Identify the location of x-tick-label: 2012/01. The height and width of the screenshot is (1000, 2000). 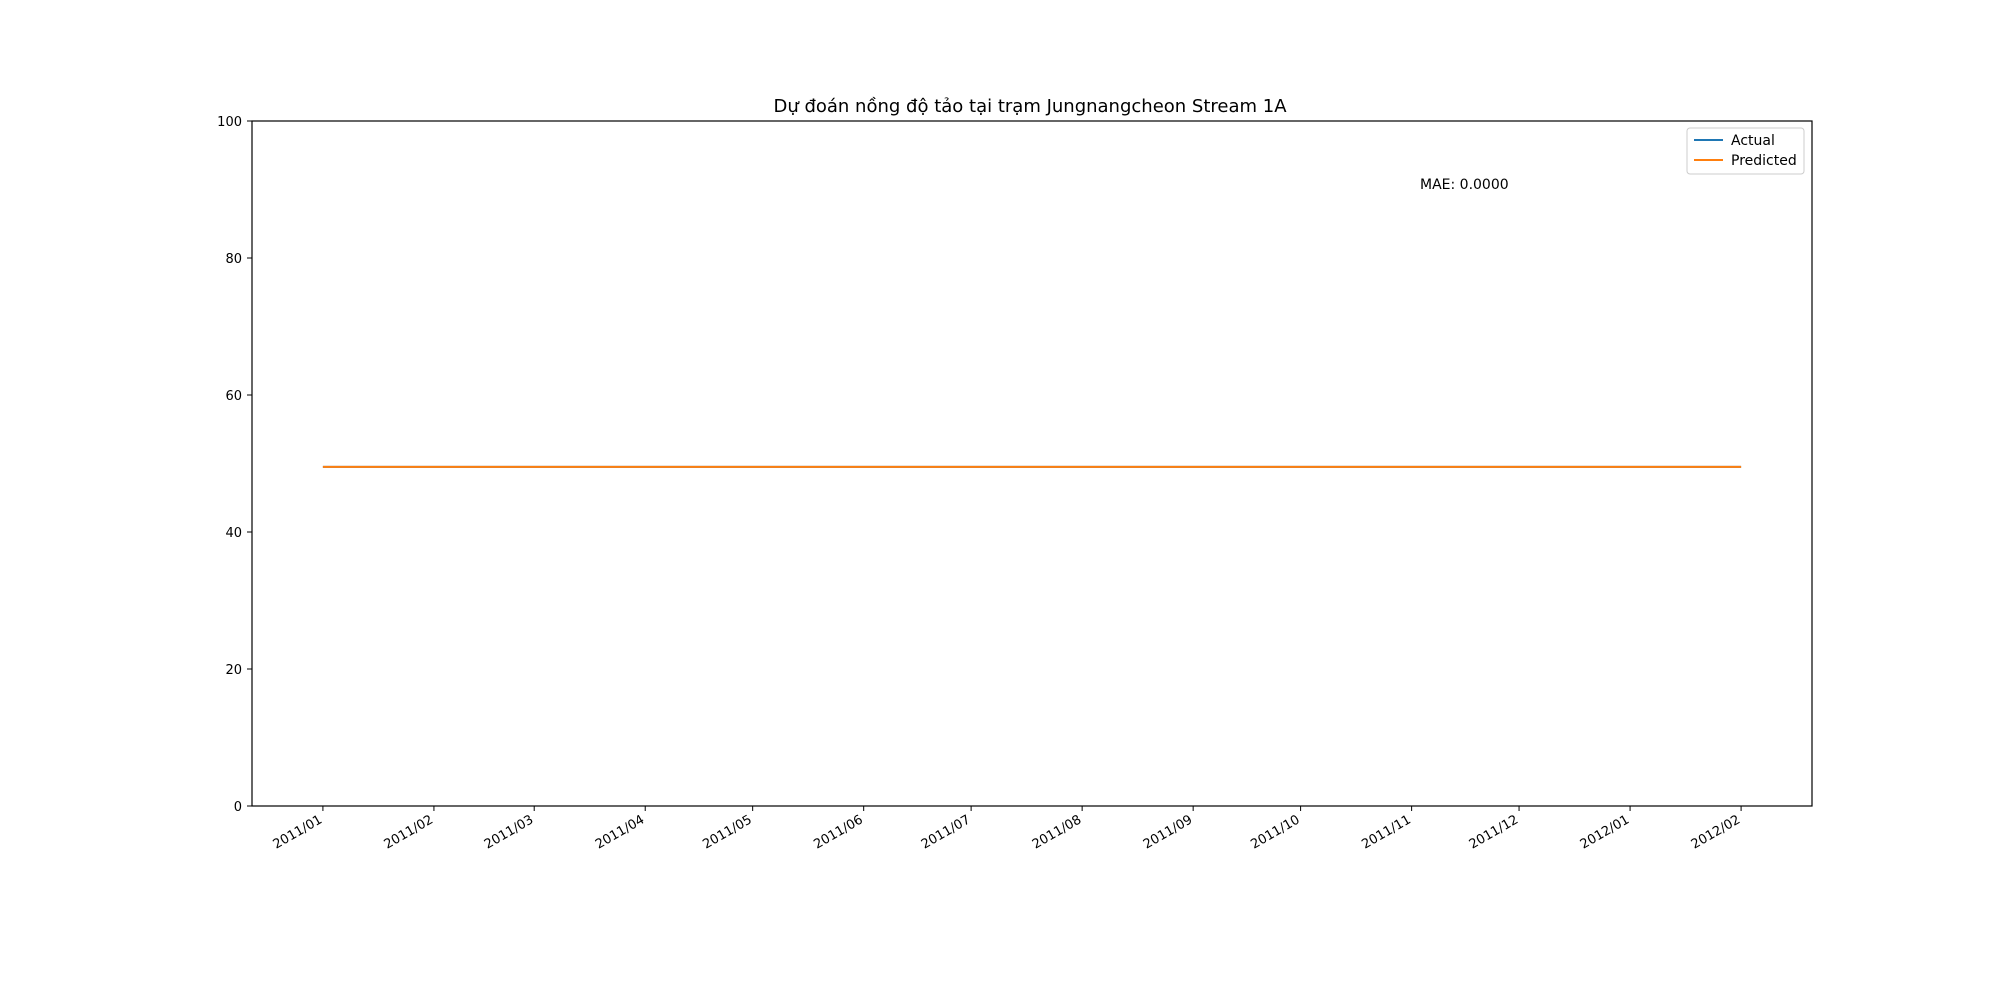
(1605, 832).